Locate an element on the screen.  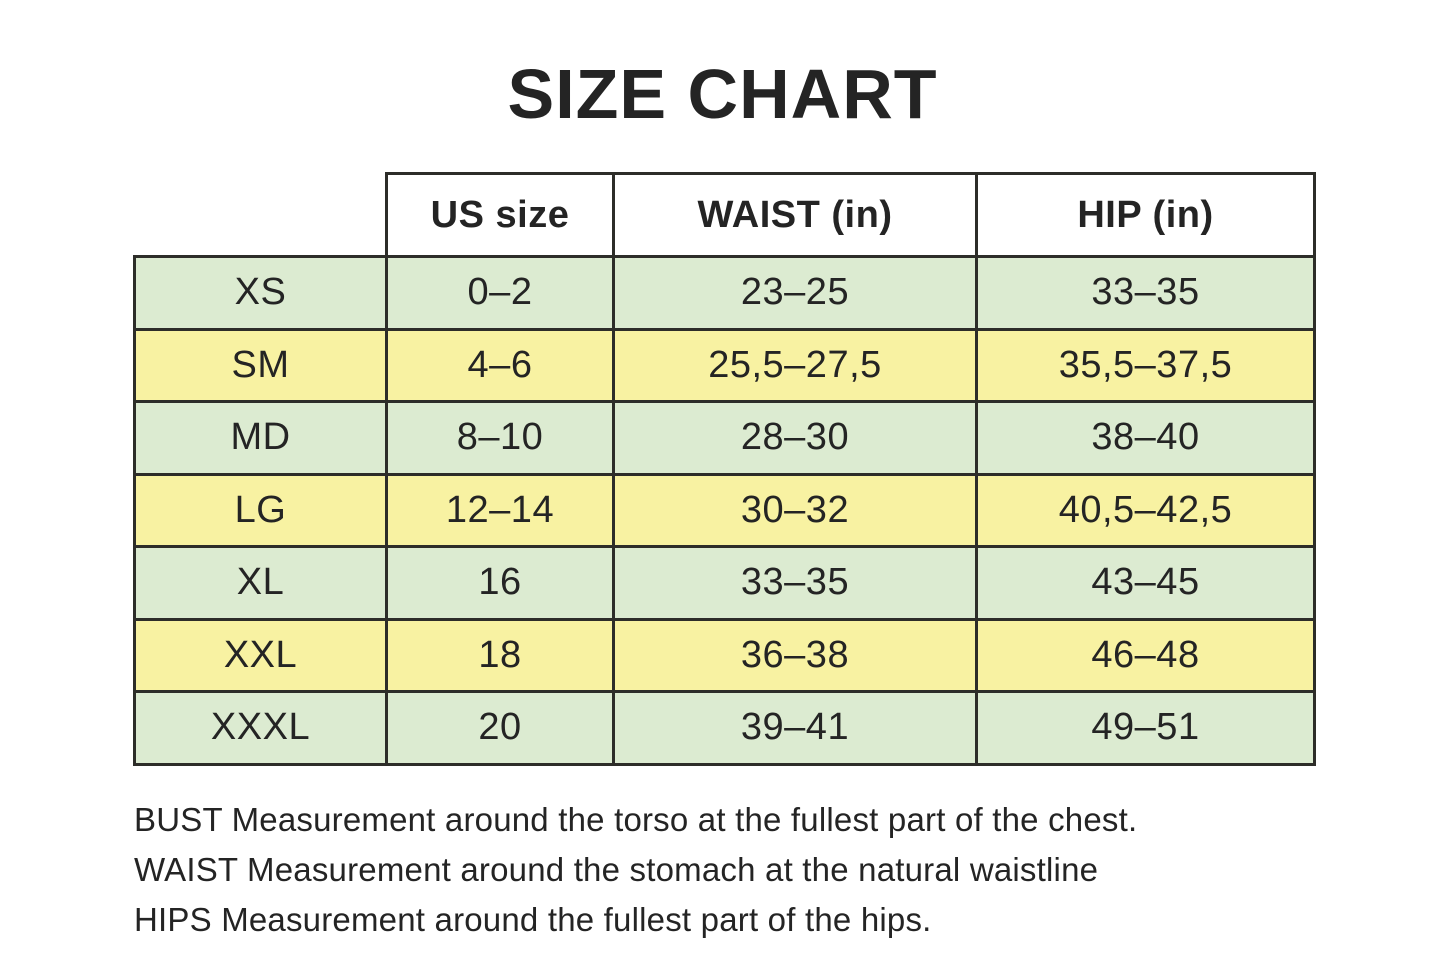
size-label-cell: XXL is located at coordinates (260, 655).